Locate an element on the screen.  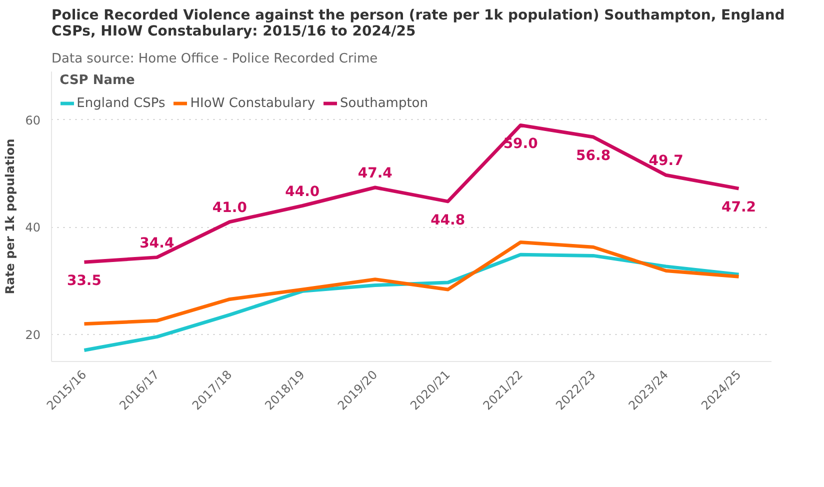
chart-subtitle: Data source: Home Office - Police Recorded Crime is located at coordinates (215, 59).